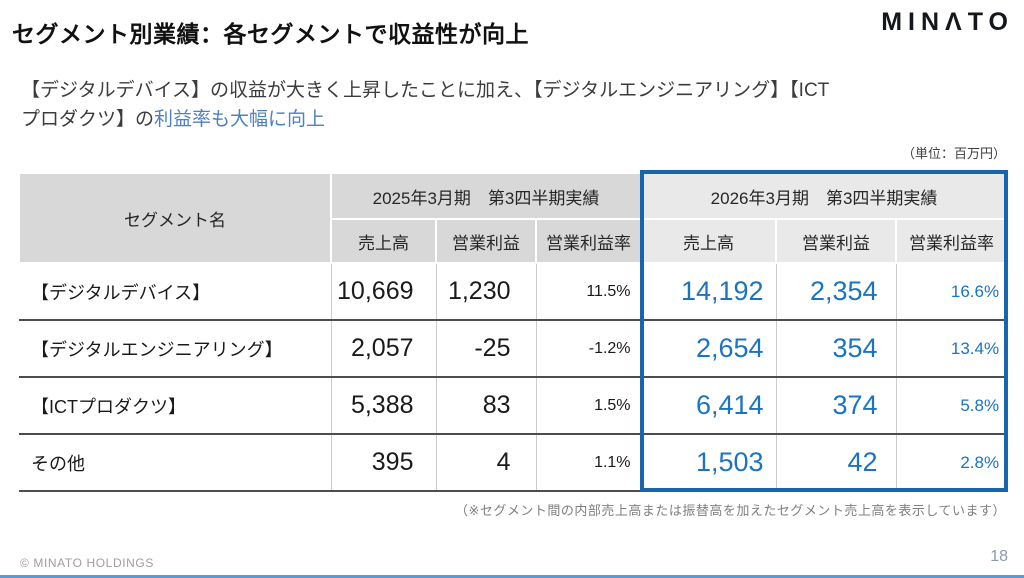 Image resolution: width=1024 pixels, height=578 pixels. I want to click on sales-fy2025-cell: 5,388, so click(383, 406).